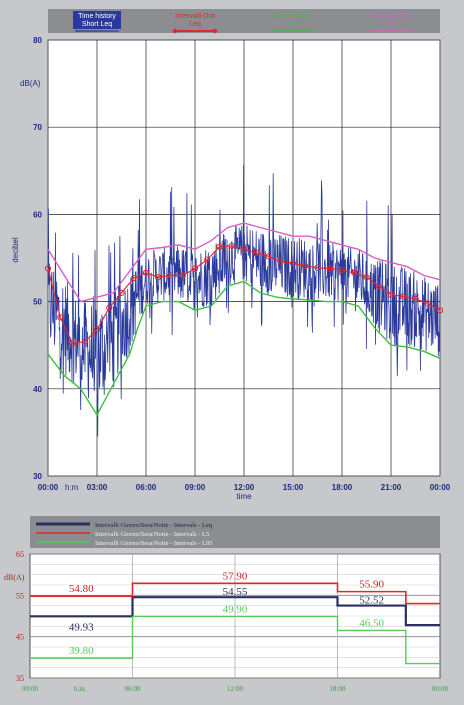 The image size is (464, 705). I want to click on bottom-x-tick-label: 12:00, so click(235, 689).